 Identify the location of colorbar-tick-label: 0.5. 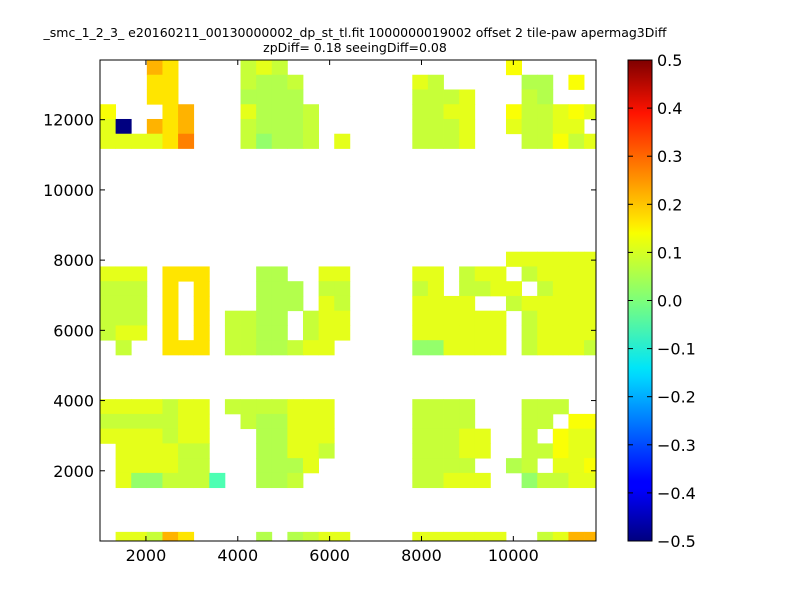
(669, 60).